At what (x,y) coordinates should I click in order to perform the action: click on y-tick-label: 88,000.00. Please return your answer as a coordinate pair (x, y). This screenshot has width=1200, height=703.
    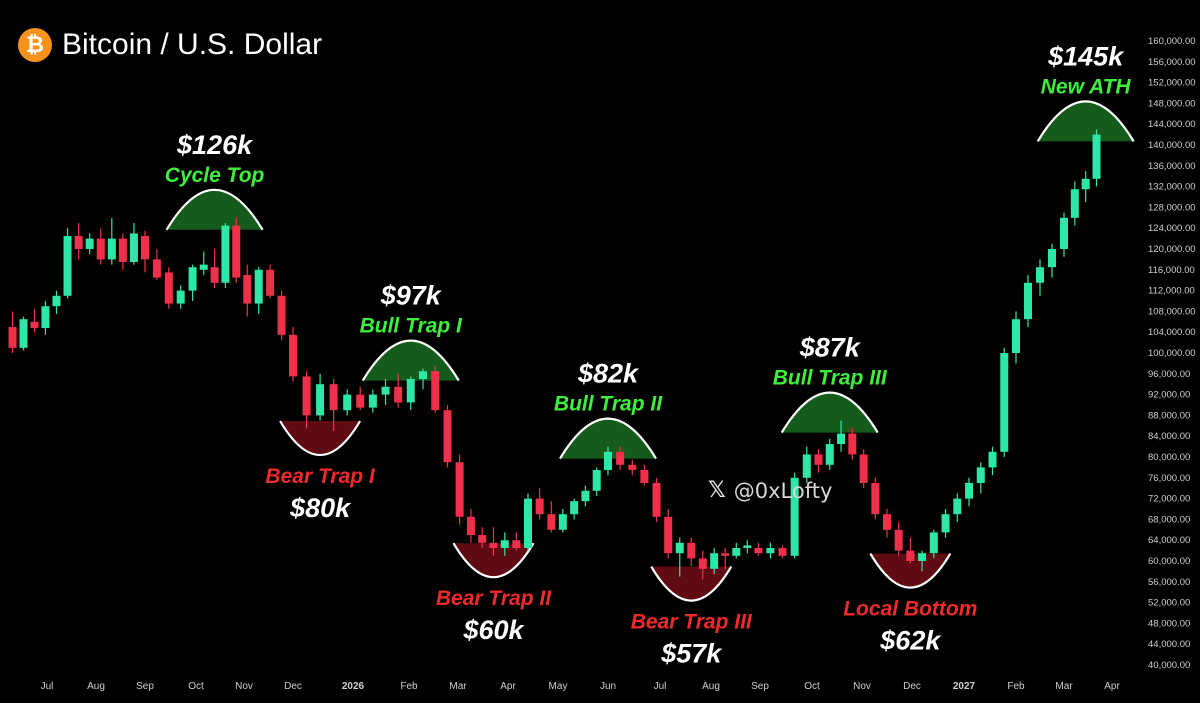
    Looking at the image, I should click on (1169, 415).